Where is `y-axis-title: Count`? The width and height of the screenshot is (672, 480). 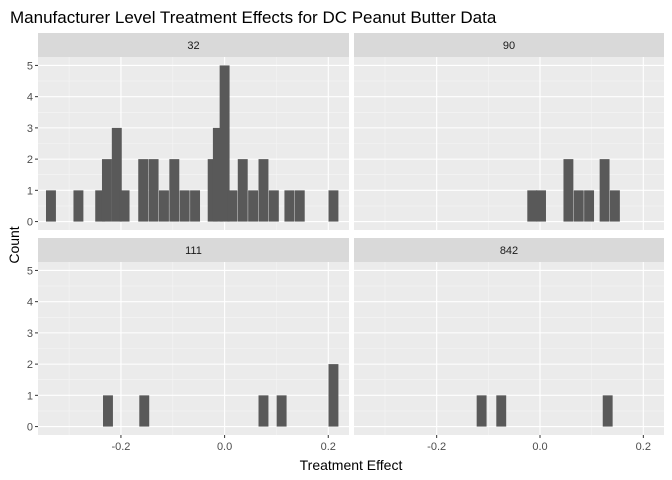
y-axis-title: Count is located at coordinates (14, 244).